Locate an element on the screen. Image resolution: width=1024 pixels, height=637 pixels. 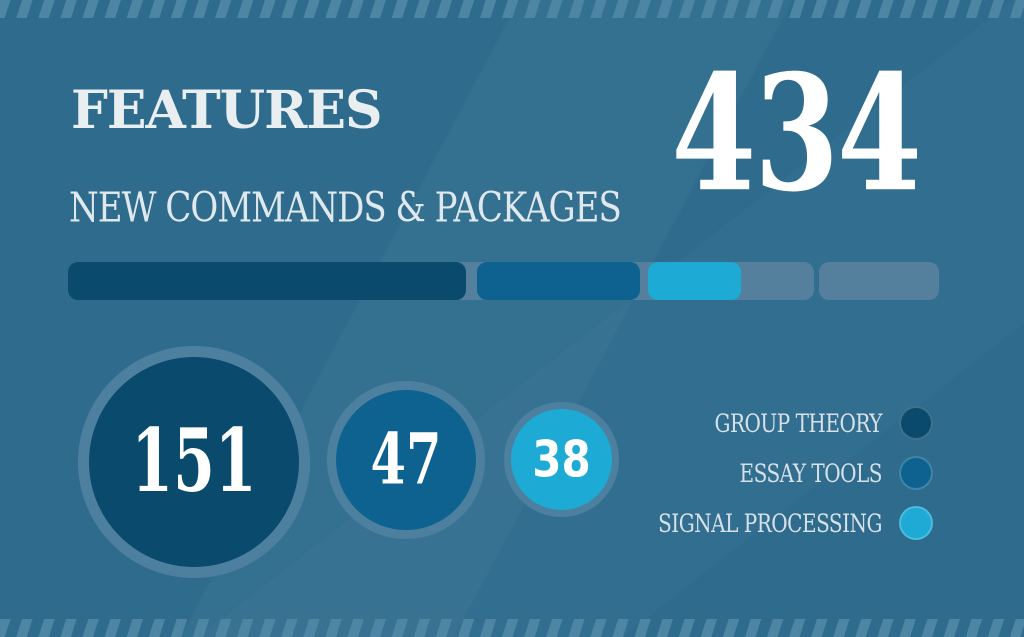
legend-dot-icon-signal-processing is located at coordinates (916, 523).